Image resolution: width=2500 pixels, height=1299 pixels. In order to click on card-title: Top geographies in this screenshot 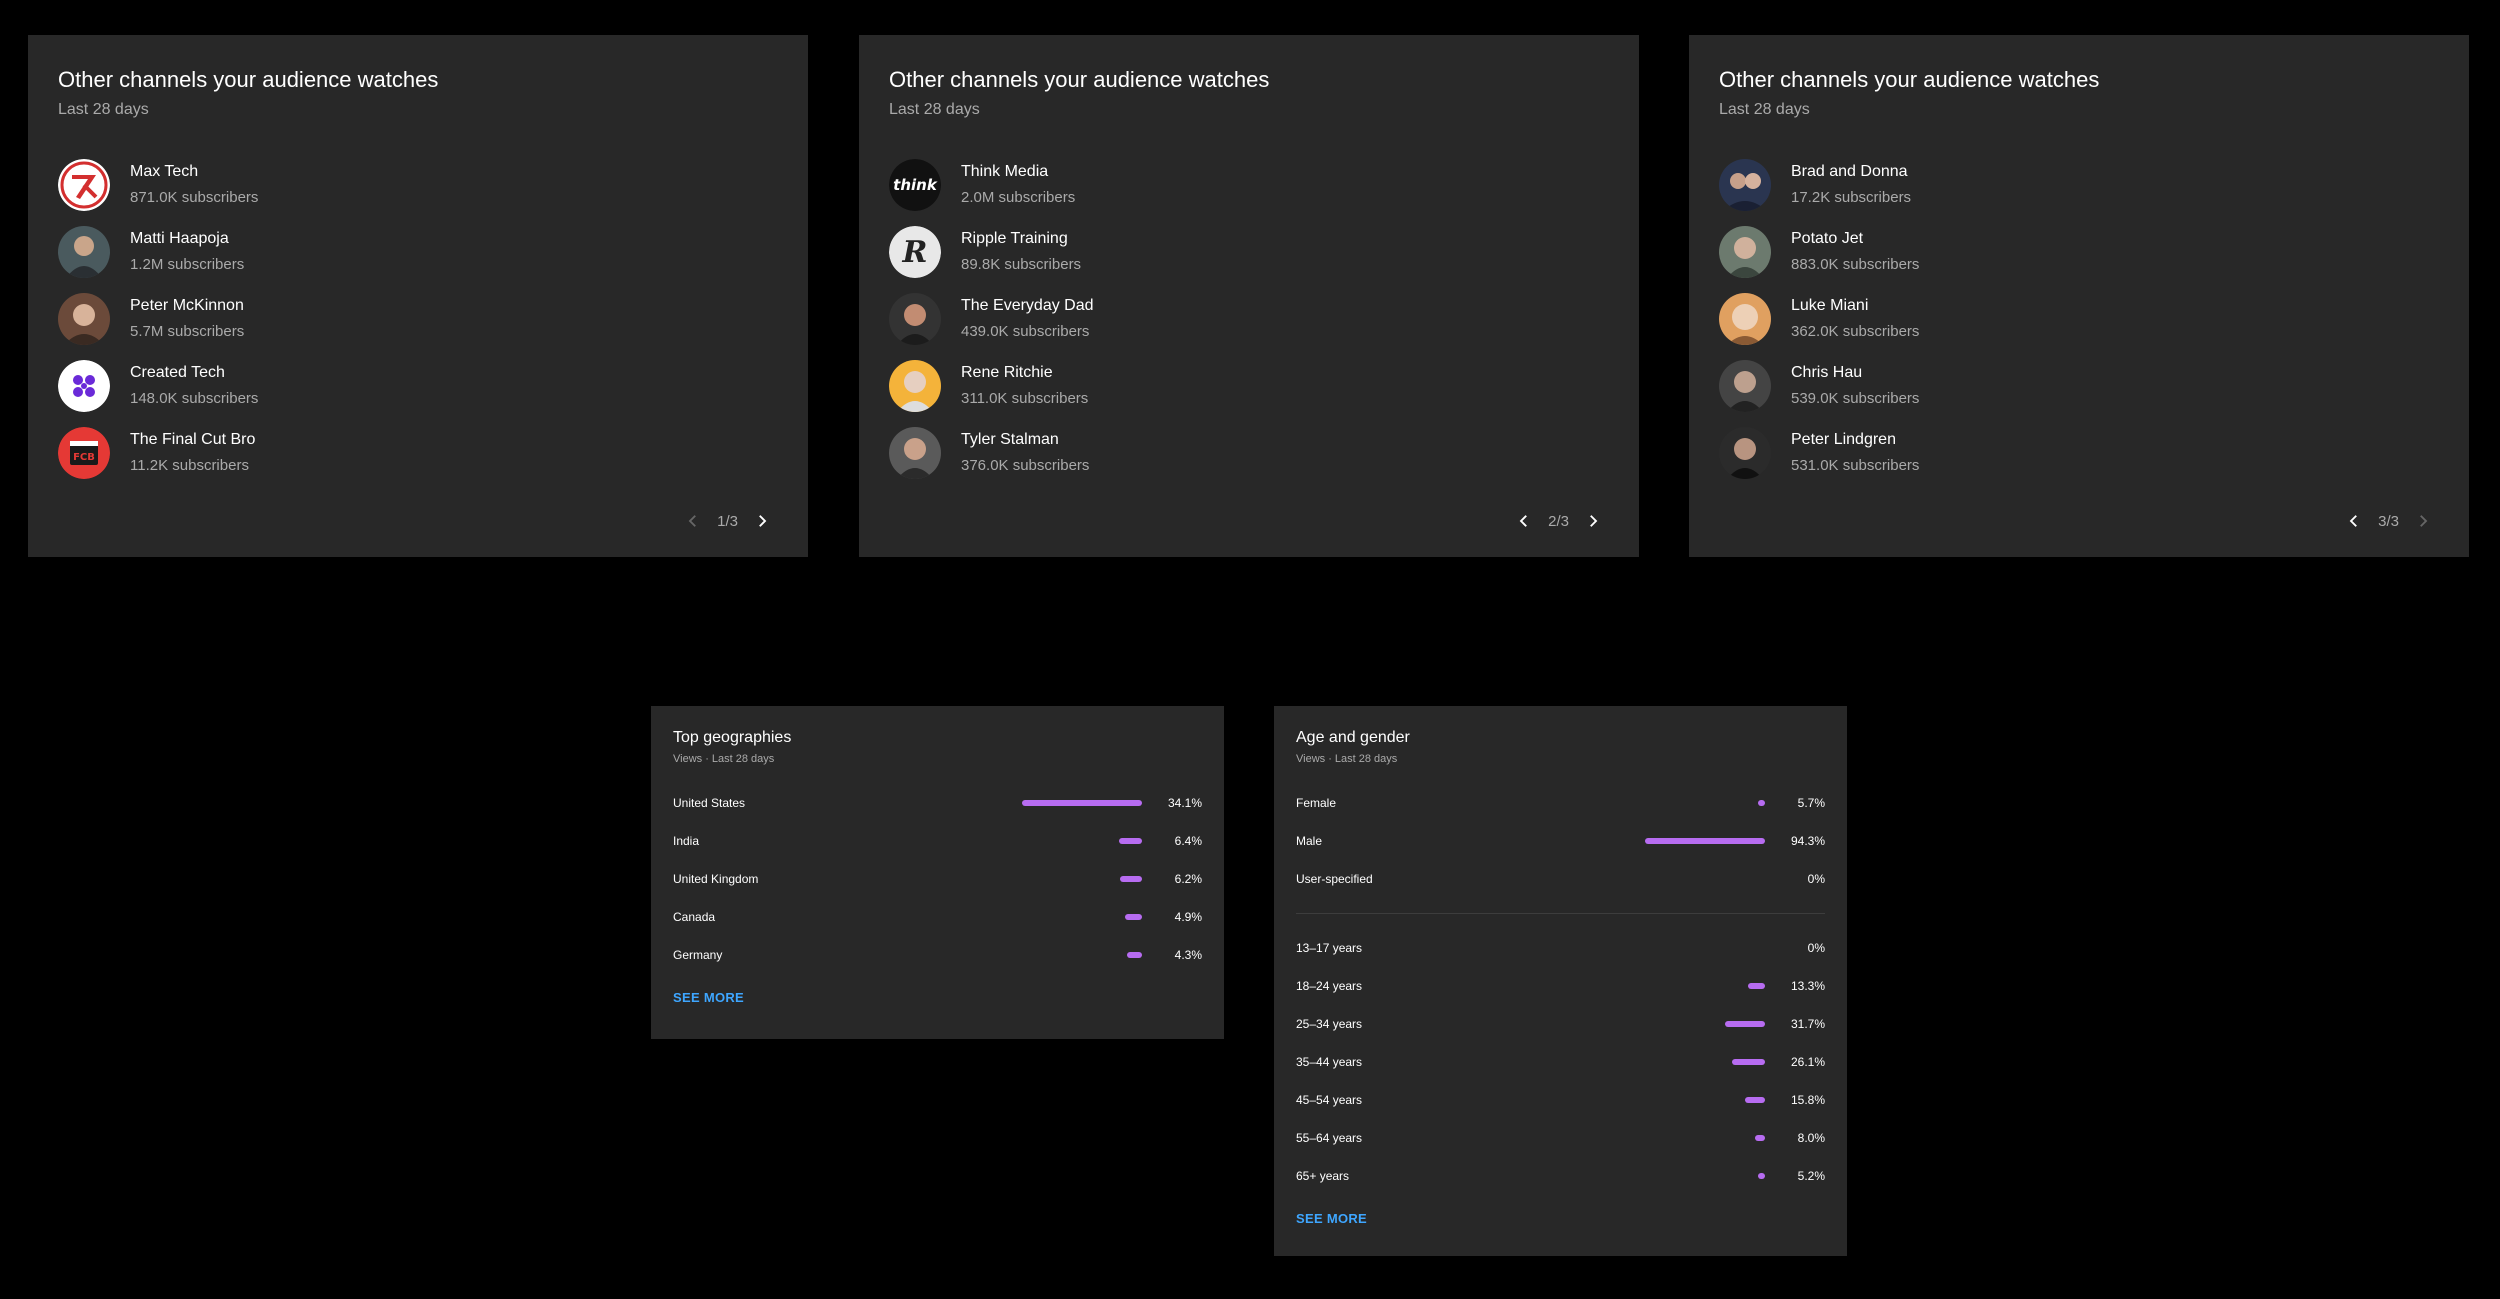, I will do `click(732, 737)`.